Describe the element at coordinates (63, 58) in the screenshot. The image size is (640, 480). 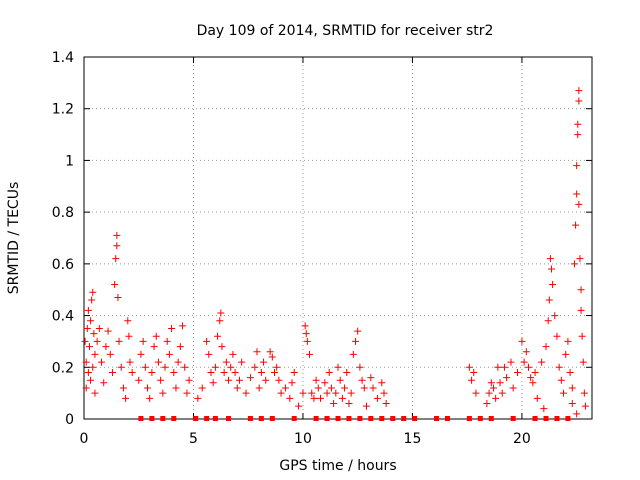
I see `y-tick-label: 1.4` at that location.